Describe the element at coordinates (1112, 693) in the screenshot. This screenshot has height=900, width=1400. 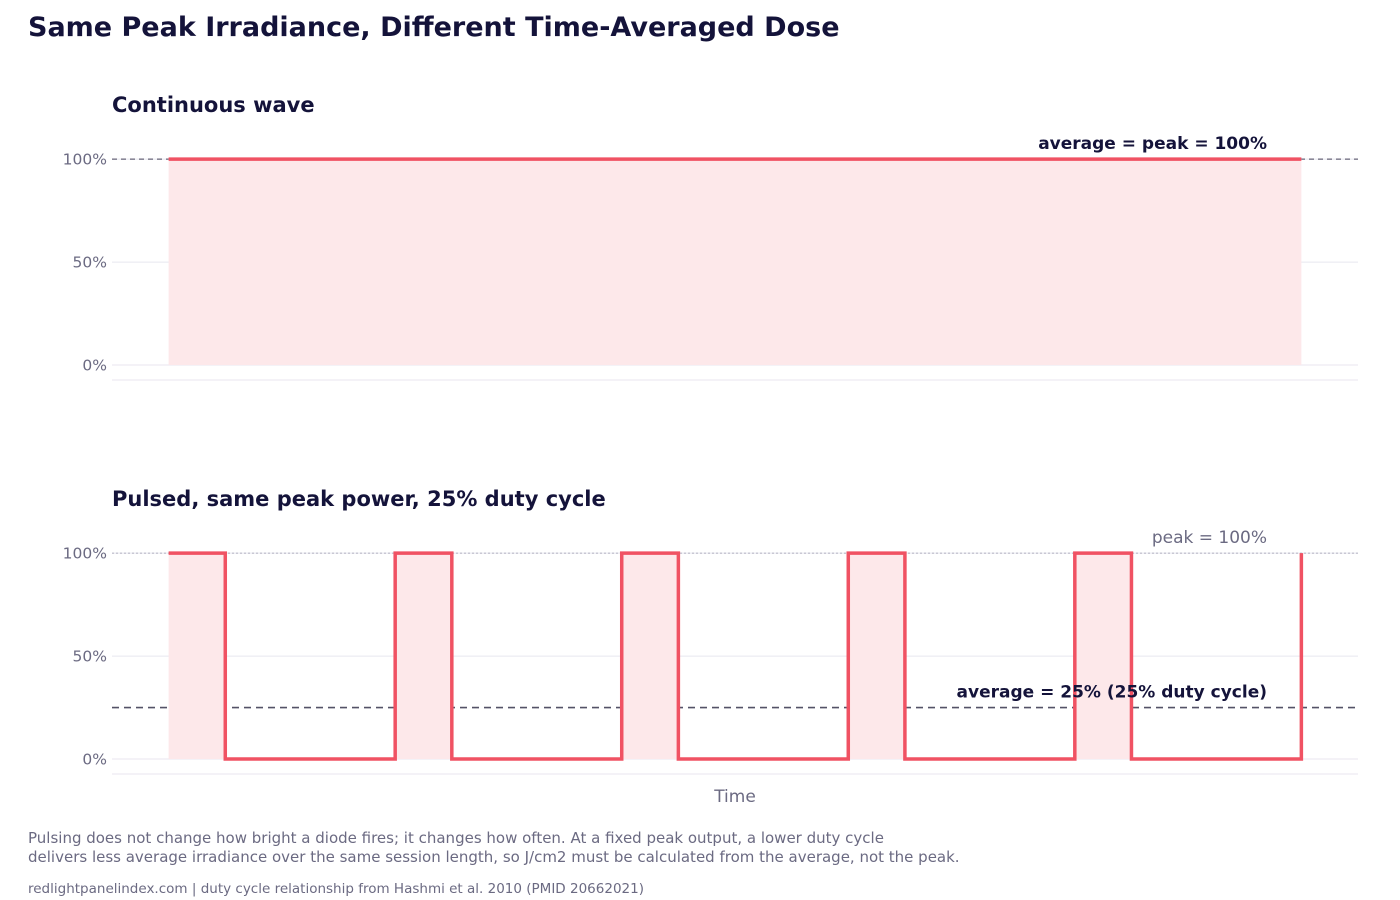
I see `reference-line-label: average = 25% (25% duty cycle)` at that location.